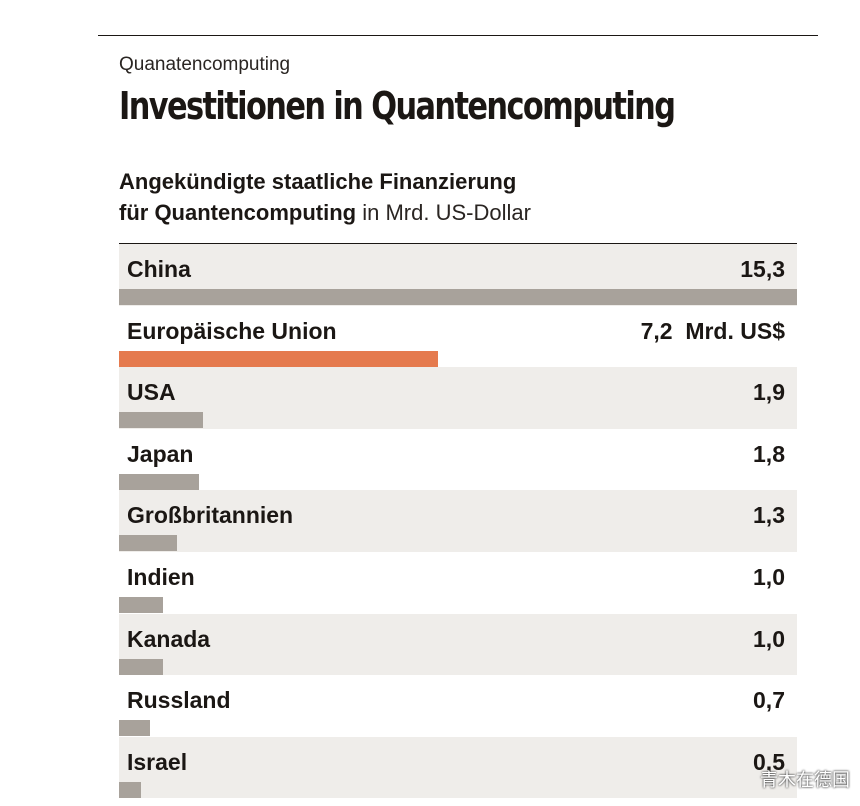  I want to click on kicker-text: Quanatencomputing, so click(205, 64).